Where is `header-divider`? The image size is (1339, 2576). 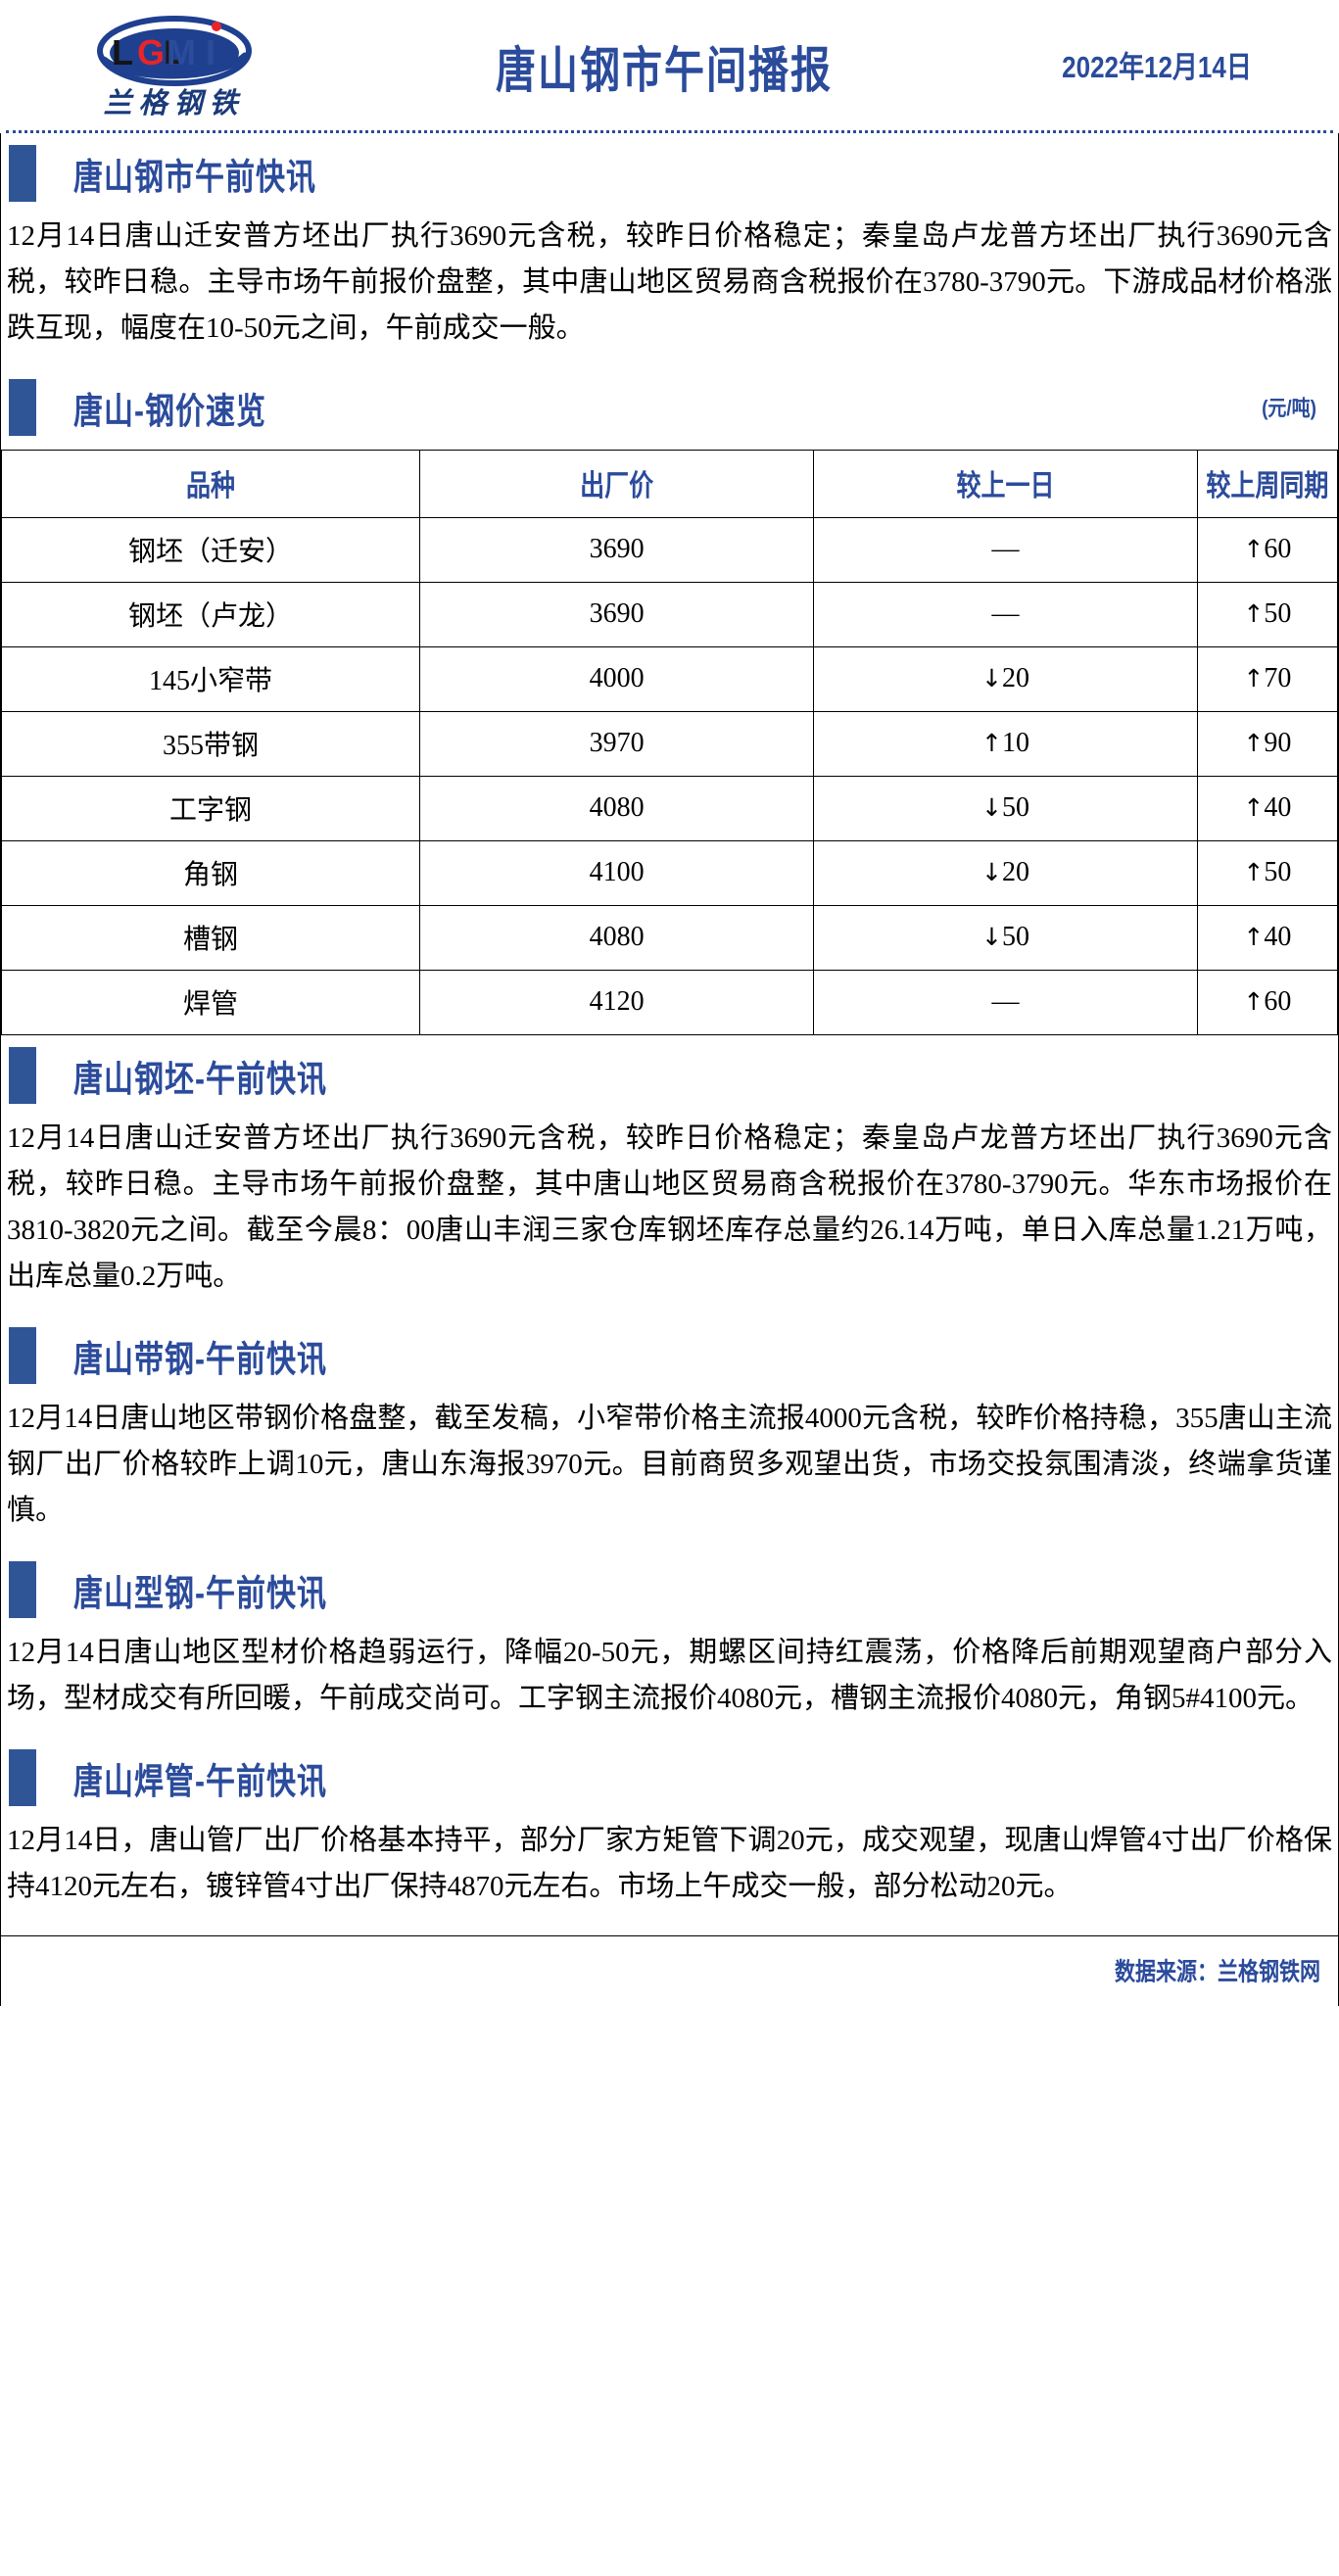 header-divider is located at coordinates (669, 132).